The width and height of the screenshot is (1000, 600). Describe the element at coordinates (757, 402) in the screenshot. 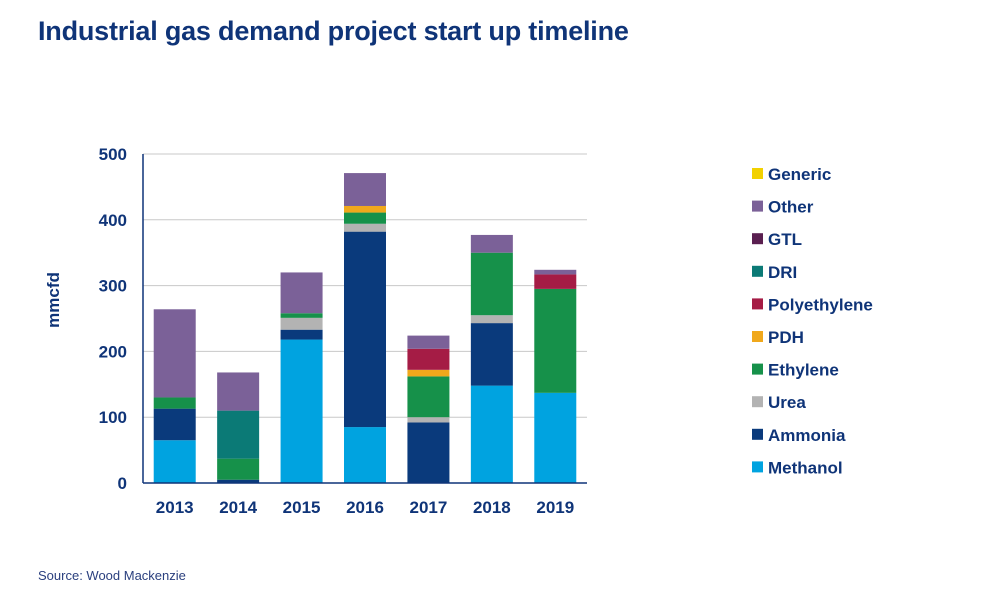

I see `legend-swatch-urea` at that location.